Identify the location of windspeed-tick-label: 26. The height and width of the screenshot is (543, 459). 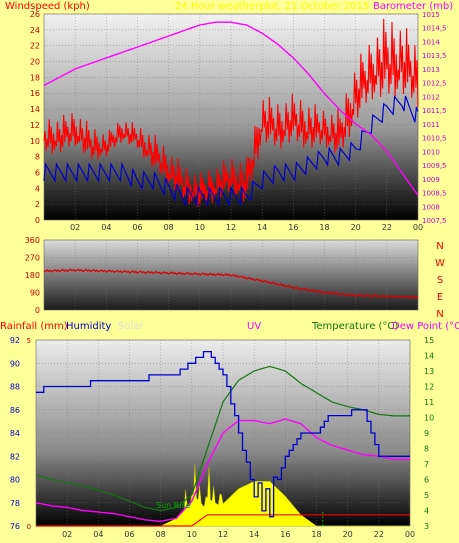
(35, 14).